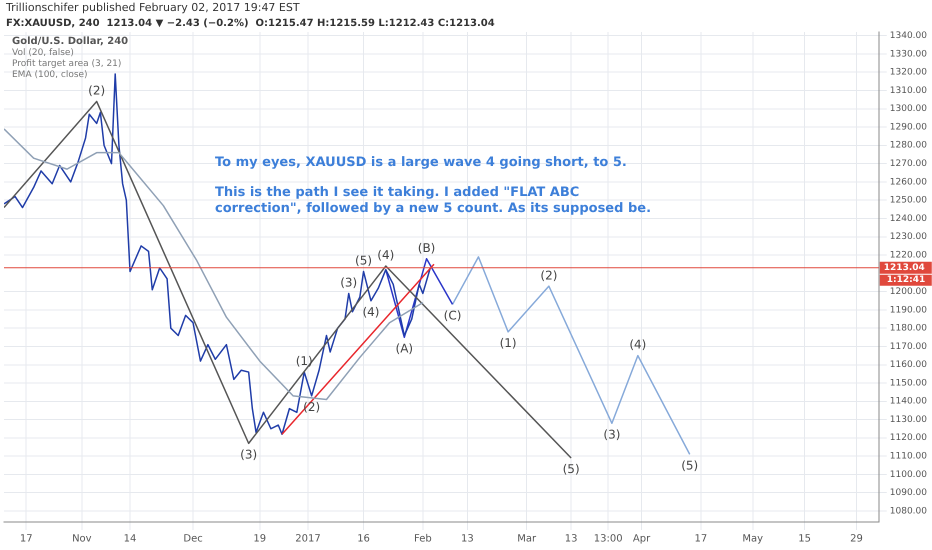 Image resolution: width=932 pixels, height=550 pixels. Describe the element at coordinates (909, 73) in the screenshot. I see `y-tick-label: 1320.00` at that location.